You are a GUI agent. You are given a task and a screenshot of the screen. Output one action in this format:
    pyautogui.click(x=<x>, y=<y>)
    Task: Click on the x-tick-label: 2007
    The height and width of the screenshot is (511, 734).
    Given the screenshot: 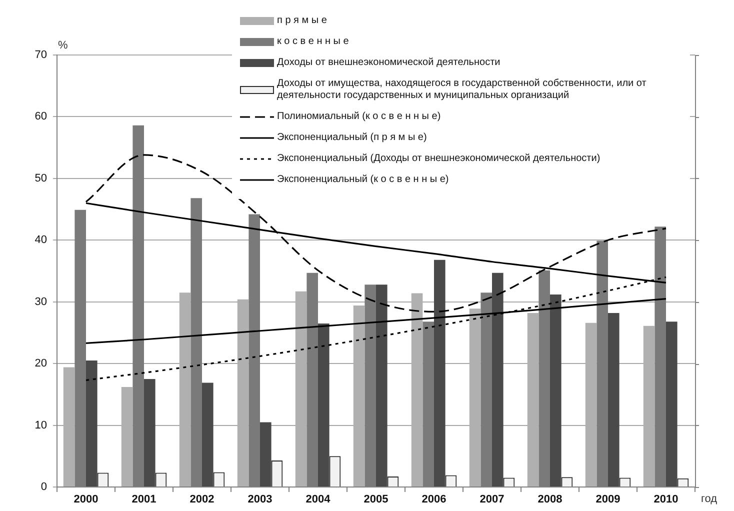 What is the action you would take?
    pyautogui.click(x=492, y=500)
    